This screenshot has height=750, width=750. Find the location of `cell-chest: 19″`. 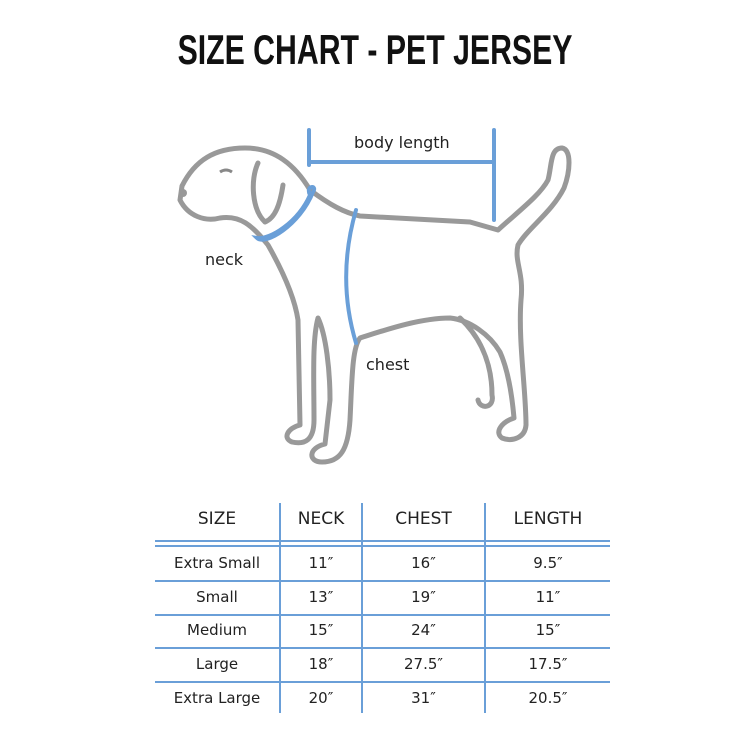

cell-chest: 19″ is located at coordinates (423, 597).